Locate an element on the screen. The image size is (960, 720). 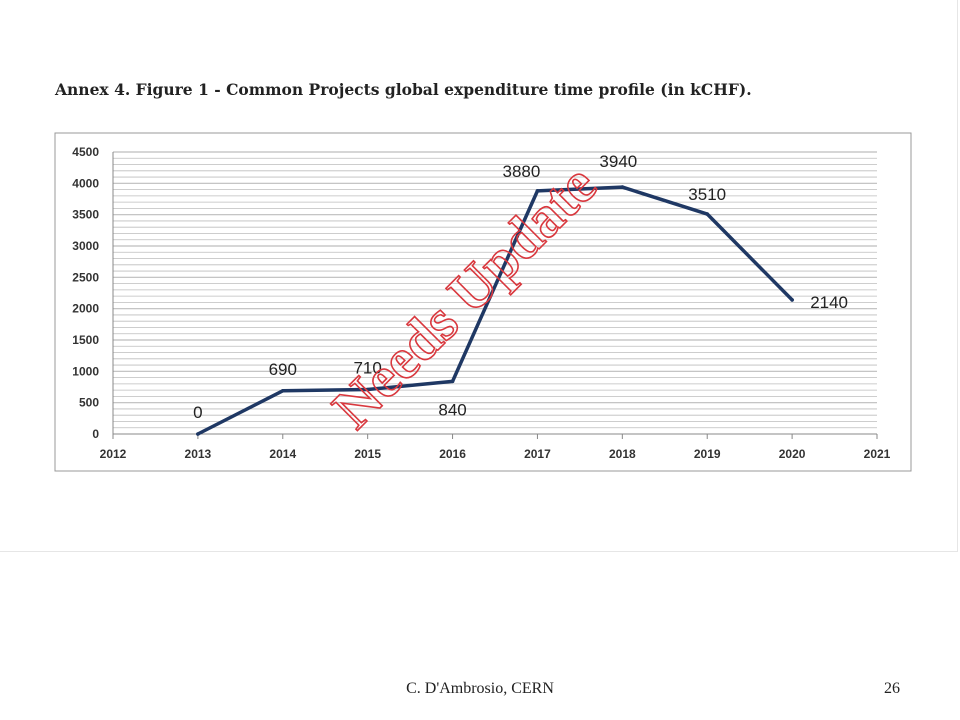
x-tick-label: 2017 is located at coordinates (537, 454).